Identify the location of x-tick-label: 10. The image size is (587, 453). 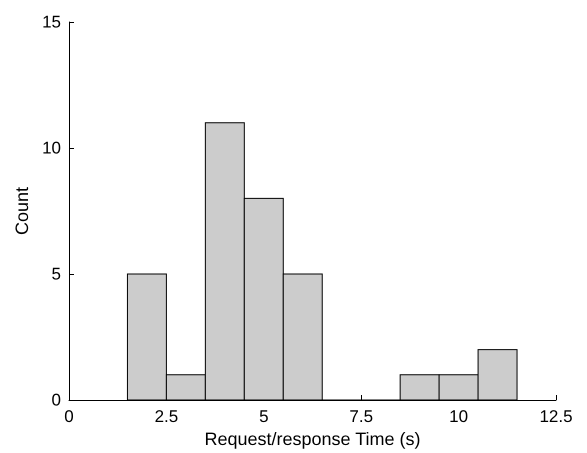
(458, 416).